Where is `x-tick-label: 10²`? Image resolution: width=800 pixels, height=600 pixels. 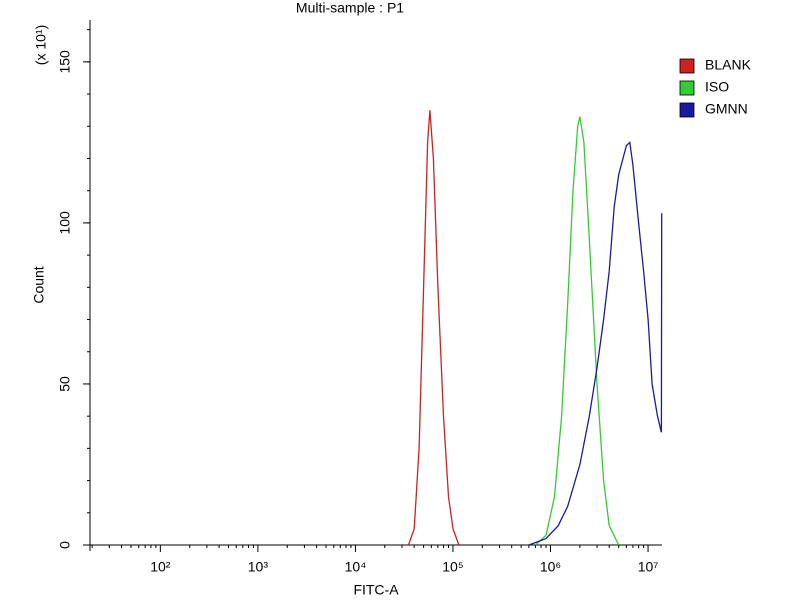 x-tick-label: 10² is located at coordinates (160, 567).